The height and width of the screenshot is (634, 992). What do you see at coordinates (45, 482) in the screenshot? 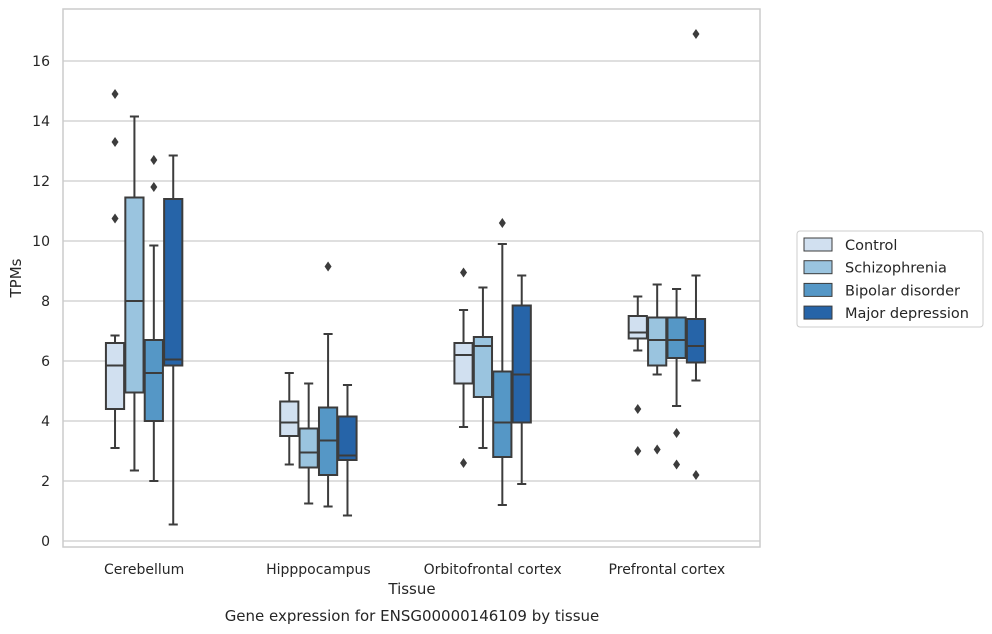
I see `y-tick-label: 2` at bounding box center [45, 482].